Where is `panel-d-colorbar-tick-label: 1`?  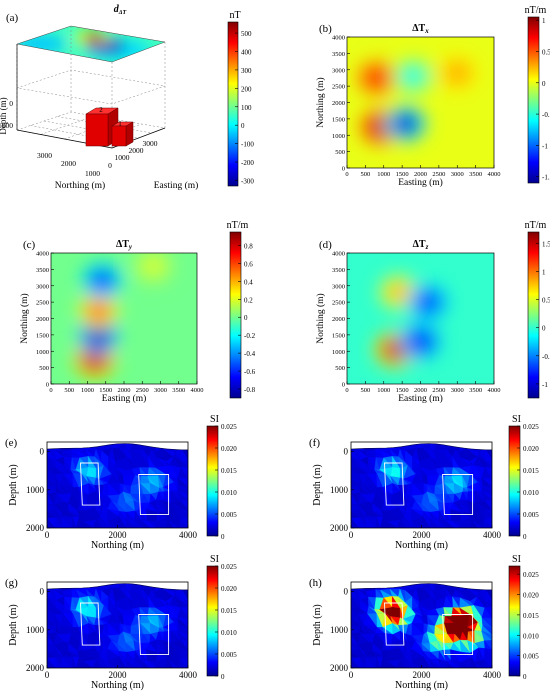 panel-d-colorbar-tick-label: 1 is located at coordinates (544, 272).